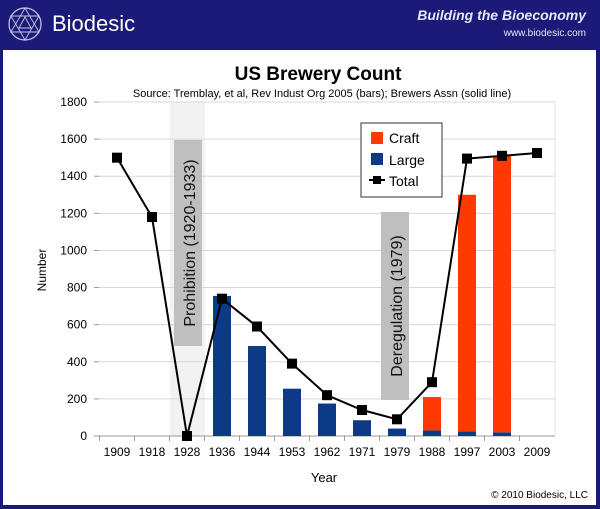 The height and width of the screenshot is (509, 600). I want to click on total-point-1971, so click(362, 410).